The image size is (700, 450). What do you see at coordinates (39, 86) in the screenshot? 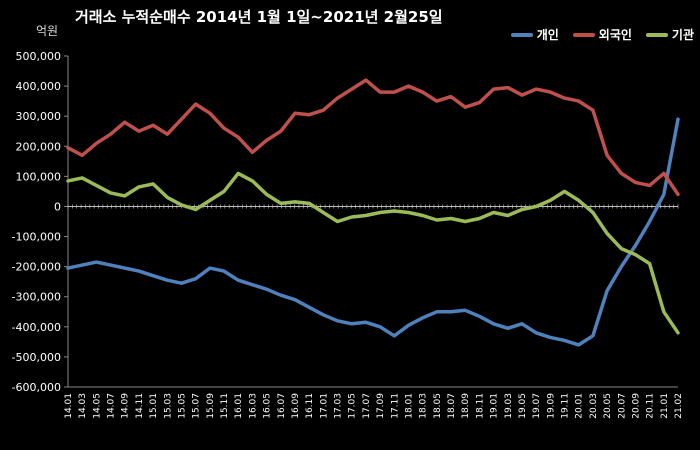
I see `y-tick-label: 400,000` at bounding box center [39, 86].